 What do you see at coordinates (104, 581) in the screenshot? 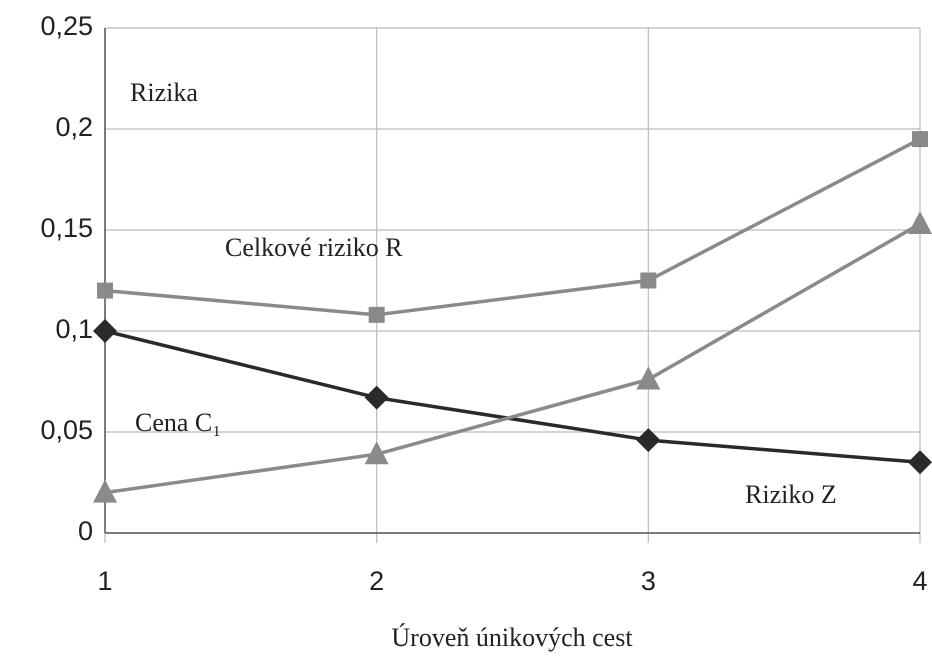
I see `x-tick-label: 1` at bounding box center [104, 581].